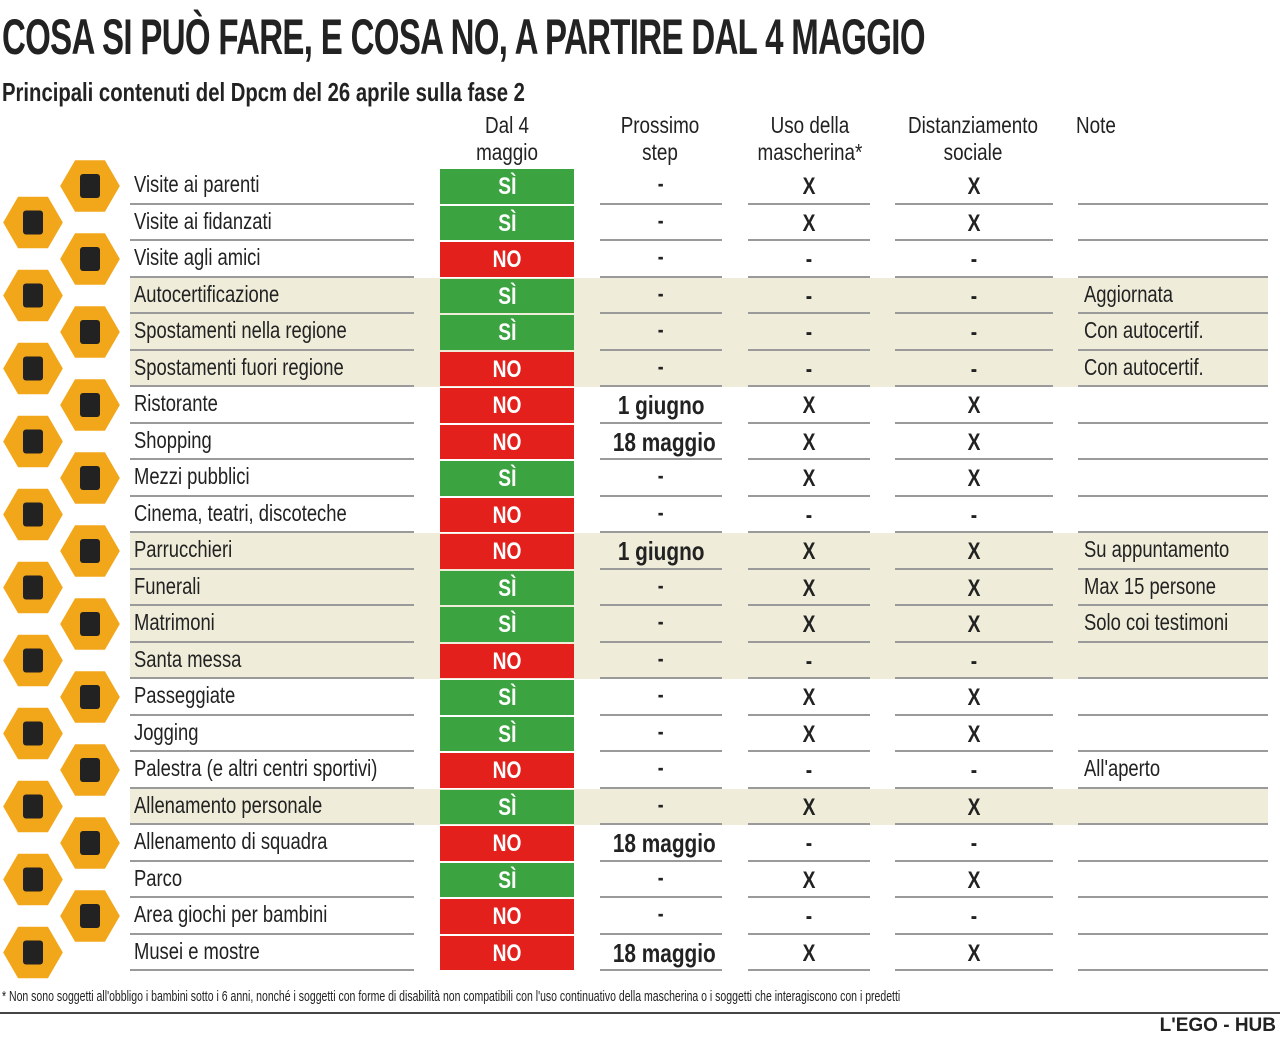 The image size is (1280, 1038). Describe the element at coordinates (1174, 622) in the screenshot. I see `note: Solo coi testimoni` at that location.